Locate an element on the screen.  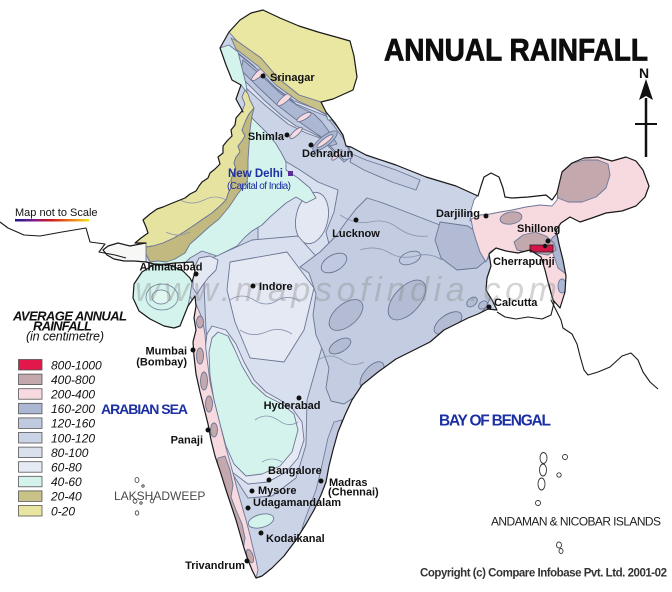
svg-text: Bangalore is located at coordinates (295, 471).